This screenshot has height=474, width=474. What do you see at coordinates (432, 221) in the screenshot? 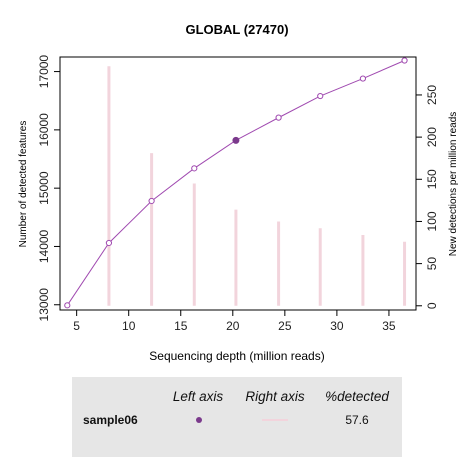
I see `y2-tick-label: 100` at bounding box center [432, 221].